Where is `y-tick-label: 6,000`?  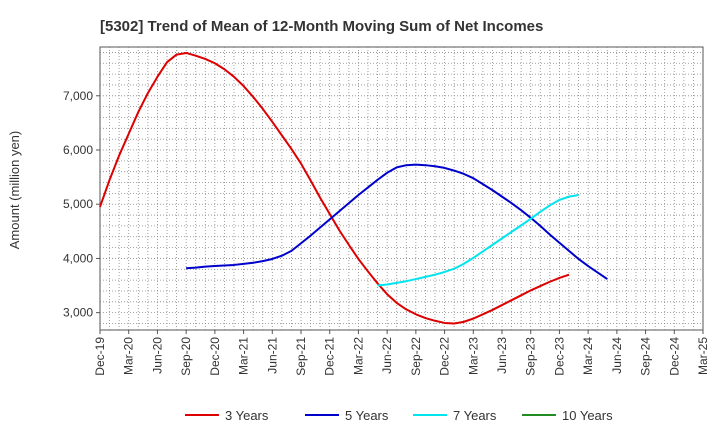 y-tick-label: 6,000 is located at coordinates (78, 150).